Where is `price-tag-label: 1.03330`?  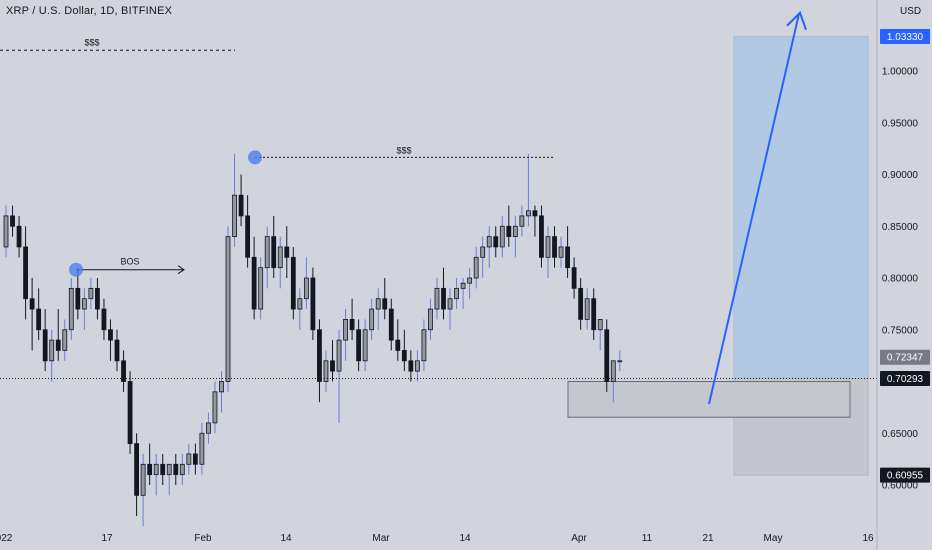 price-tag-label: 1.03330 is located at coordinates (905, 37).